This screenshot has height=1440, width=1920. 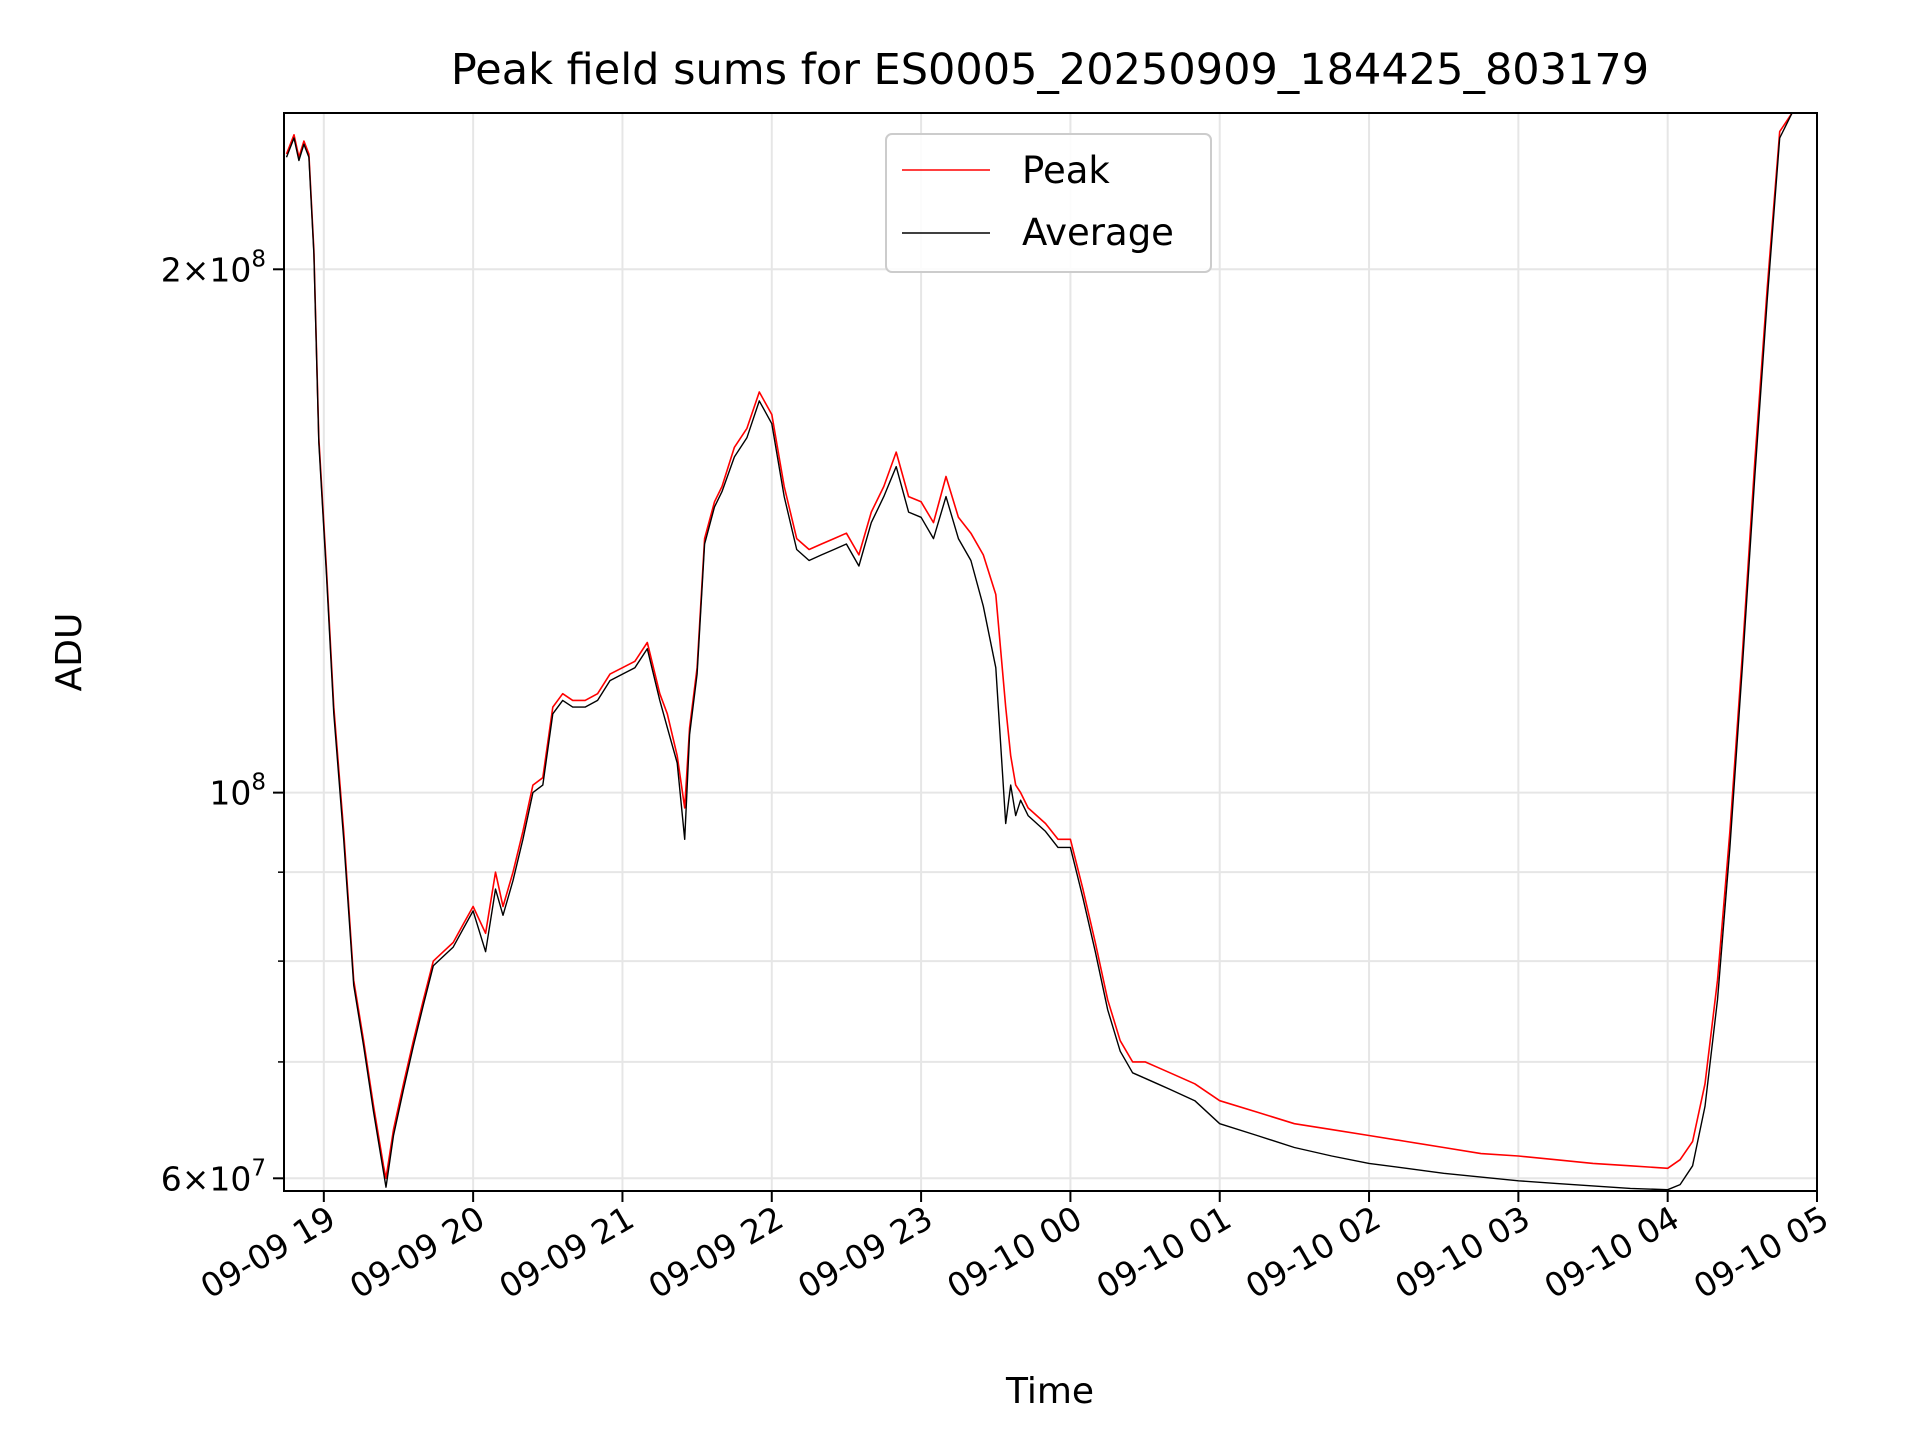 I want to click on x-tick-label: 09-09 23, so click(x=865, y=1252).